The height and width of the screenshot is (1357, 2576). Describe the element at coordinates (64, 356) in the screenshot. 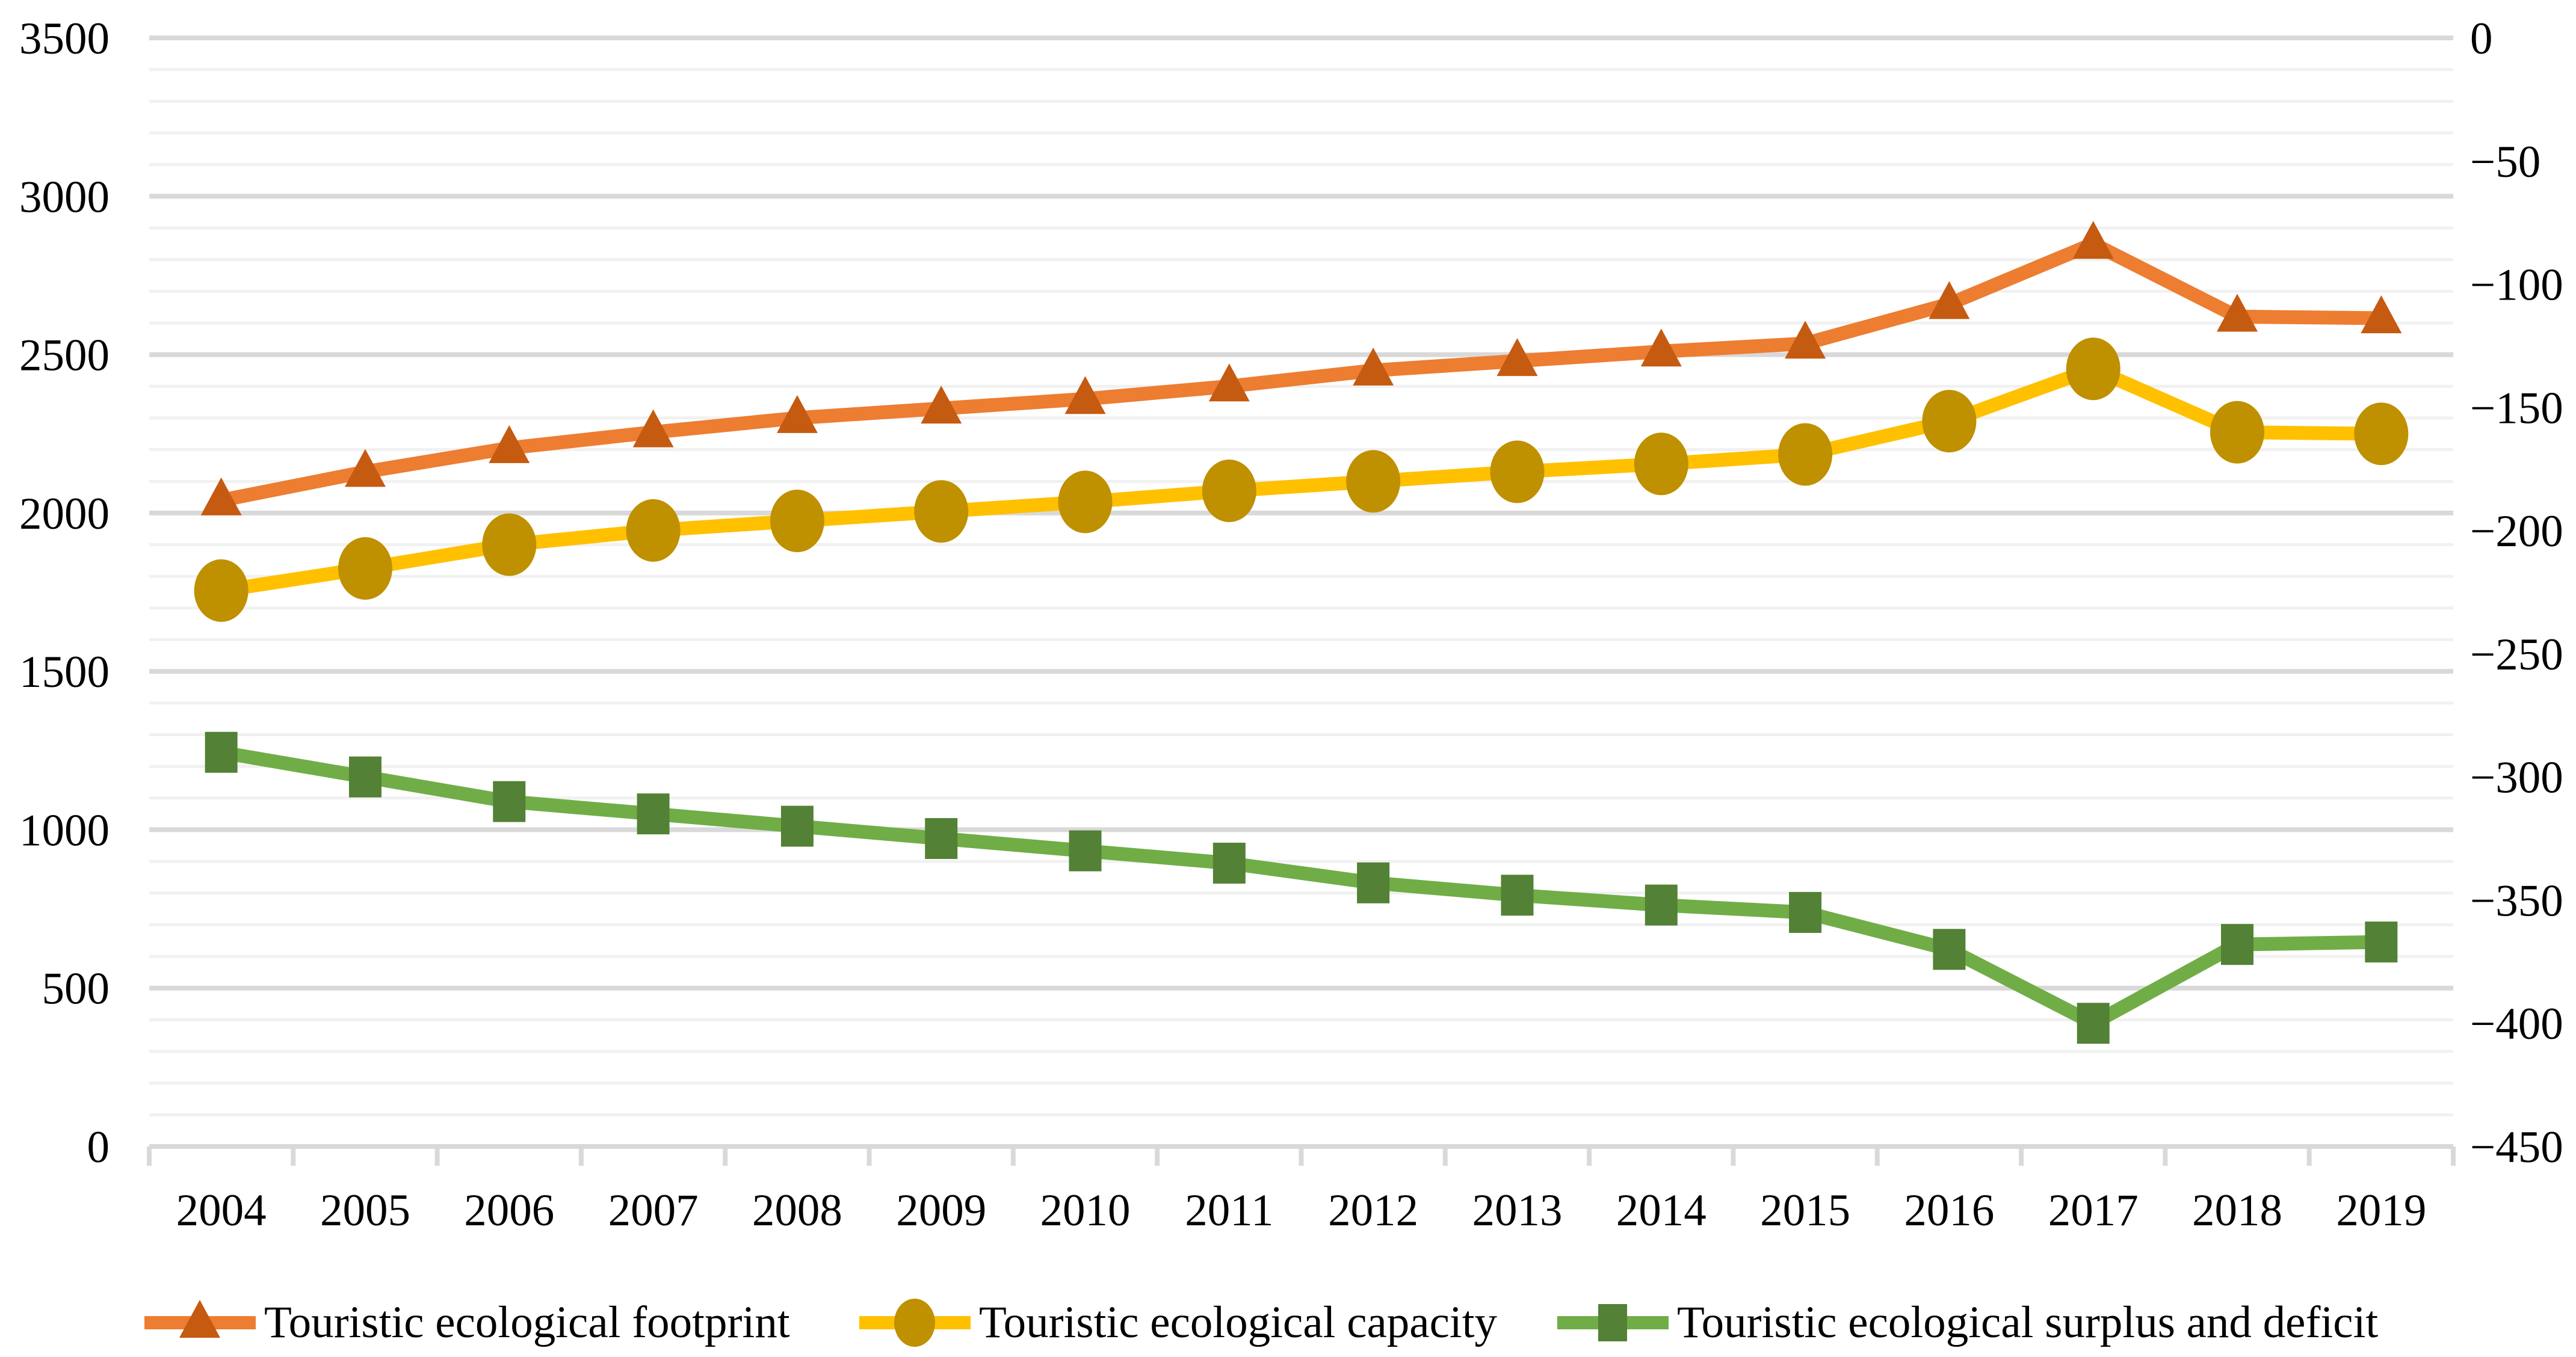

I see `left-axis-tick-label: 2500` at that location.